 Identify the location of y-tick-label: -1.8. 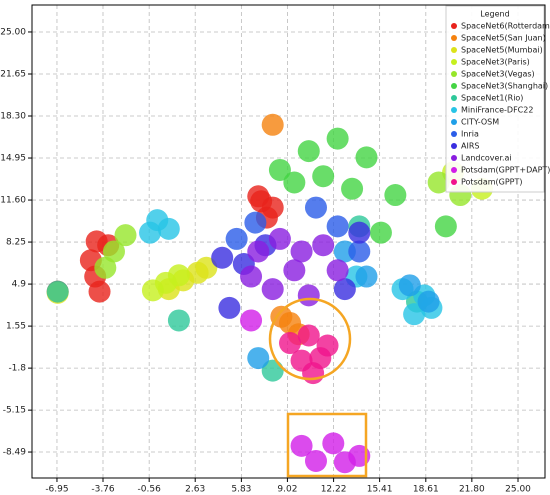
(17, 369).